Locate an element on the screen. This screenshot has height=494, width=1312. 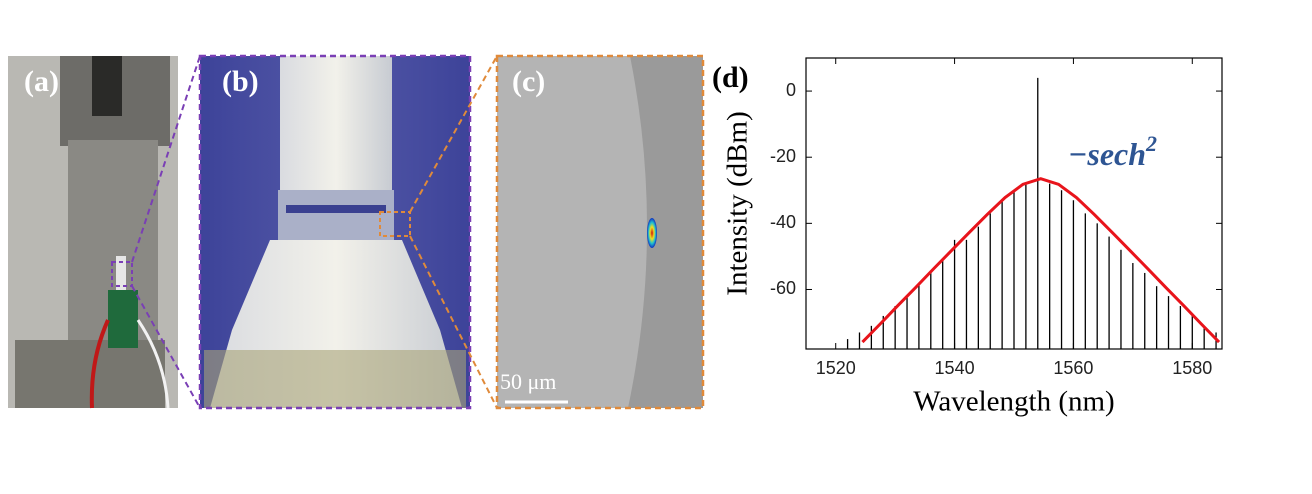
x-axis-label: Wavelength (nm) is located at coordinates (1013, 402).